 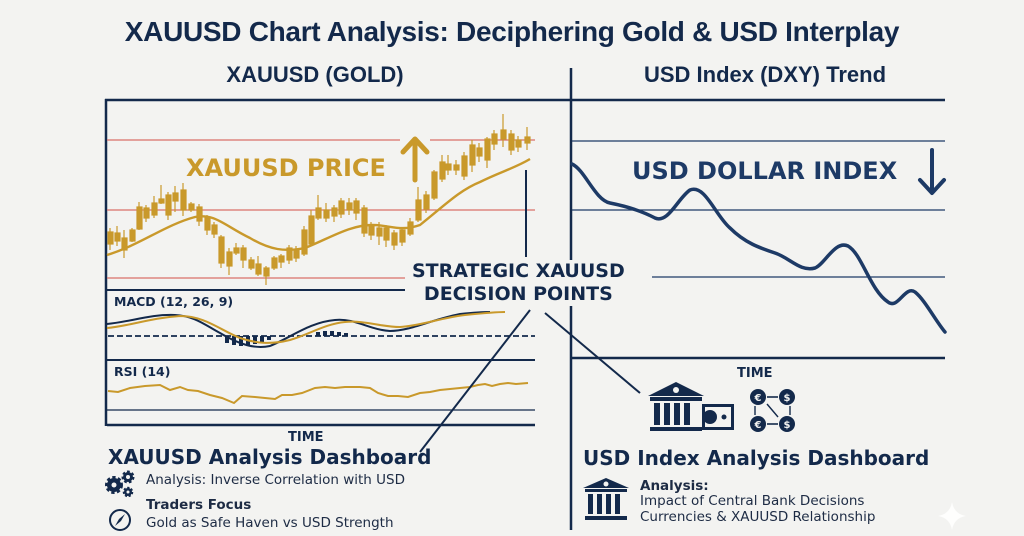 I want to click on callout-line-1: STRATEGIC XAUUSD, so click(x=518, y=271).